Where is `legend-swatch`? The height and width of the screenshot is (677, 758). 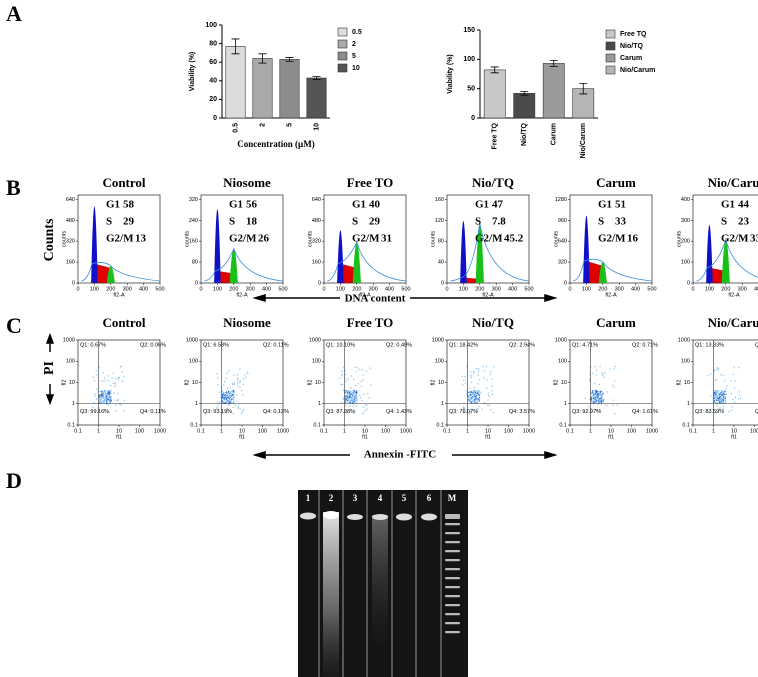 legend-swatch is located at coordinates (342, 56).